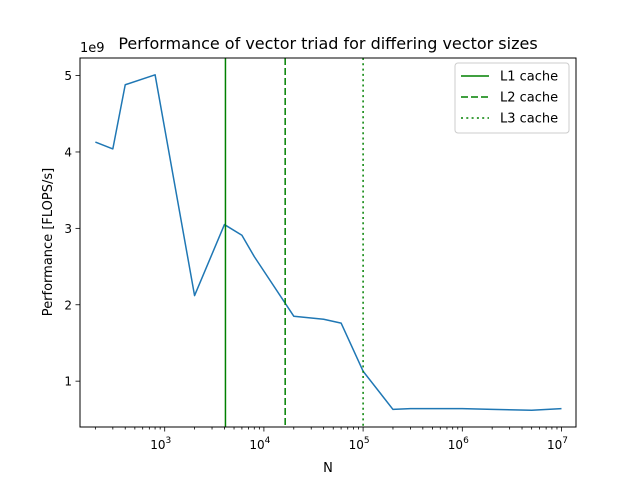  What do you see at coordinates (529, 77) in the screenshot?
I see `legend-label: L1 cache` at bounding box center [529, 77].